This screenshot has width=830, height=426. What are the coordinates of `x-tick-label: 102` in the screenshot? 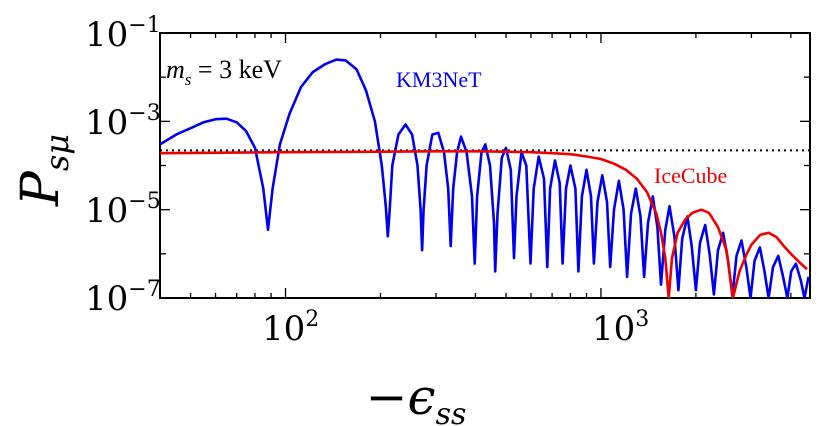 It's located at (290, 328).